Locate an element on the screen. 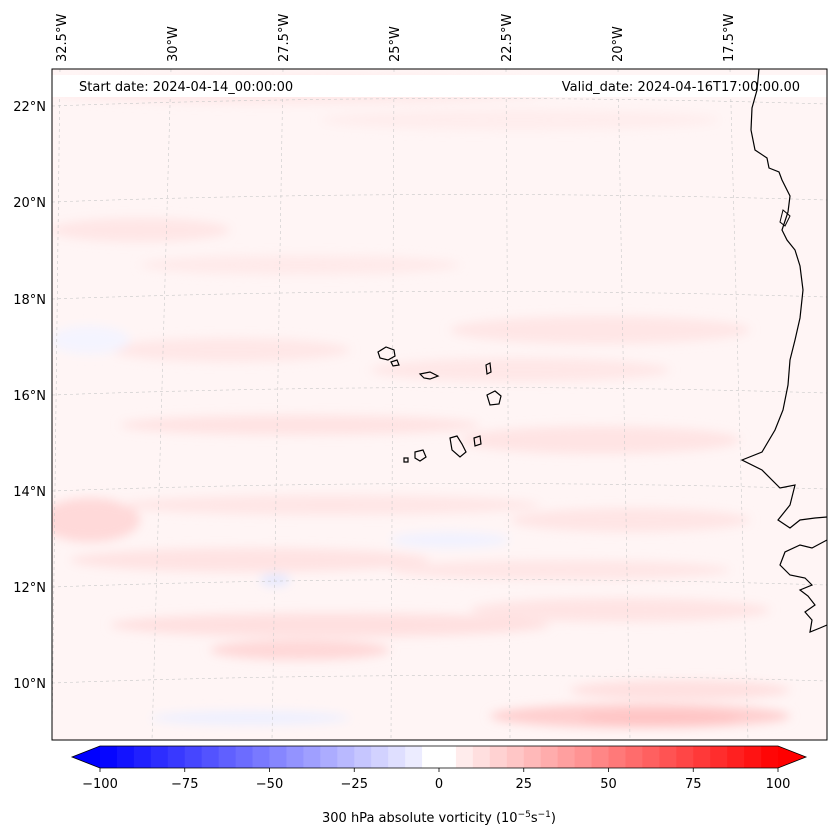 This screenshot has width=837, height=839. island-boa-vista is located at coordinates (494, 398).